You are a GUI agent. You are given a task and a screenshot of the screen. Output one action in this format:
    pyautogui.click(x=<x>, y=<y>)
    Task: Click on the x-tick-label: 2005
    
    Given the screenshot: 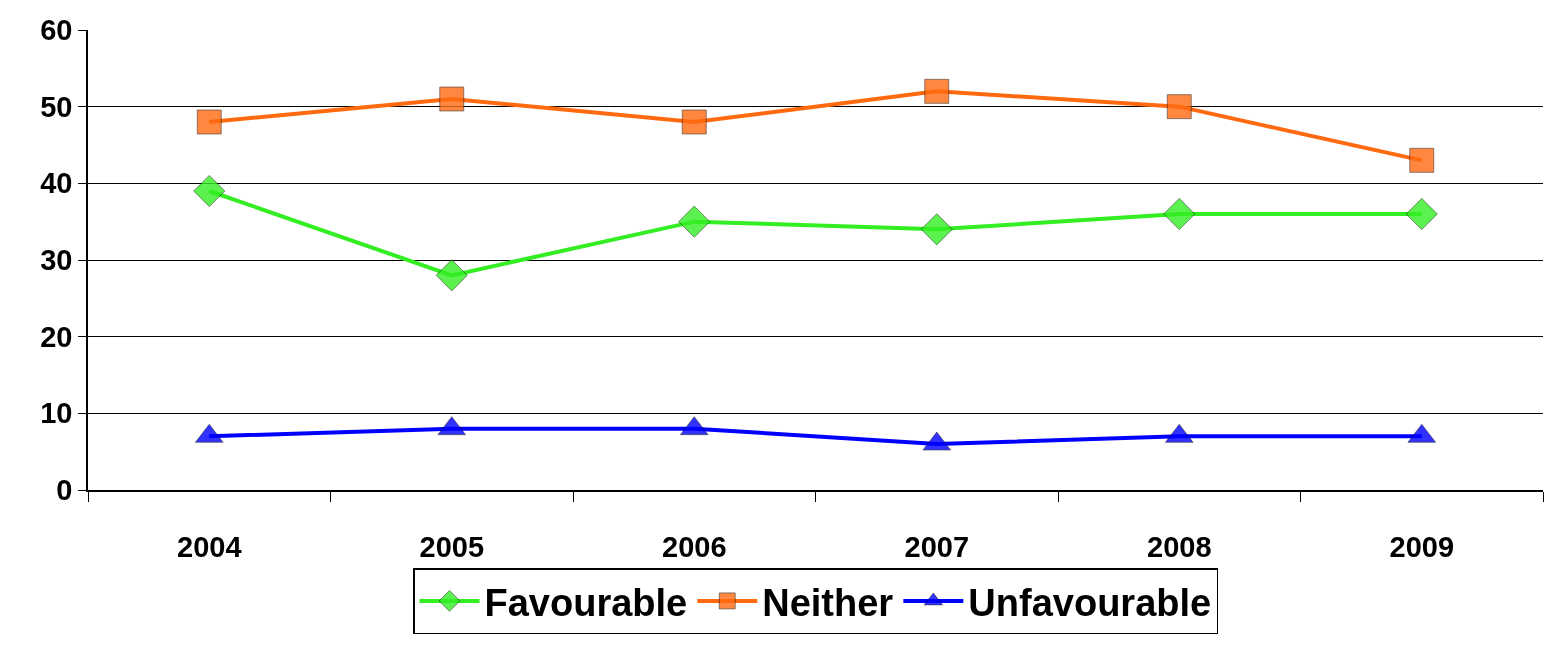 What is the action you would take?
    pyautogui.click(x=452, y=546)
    